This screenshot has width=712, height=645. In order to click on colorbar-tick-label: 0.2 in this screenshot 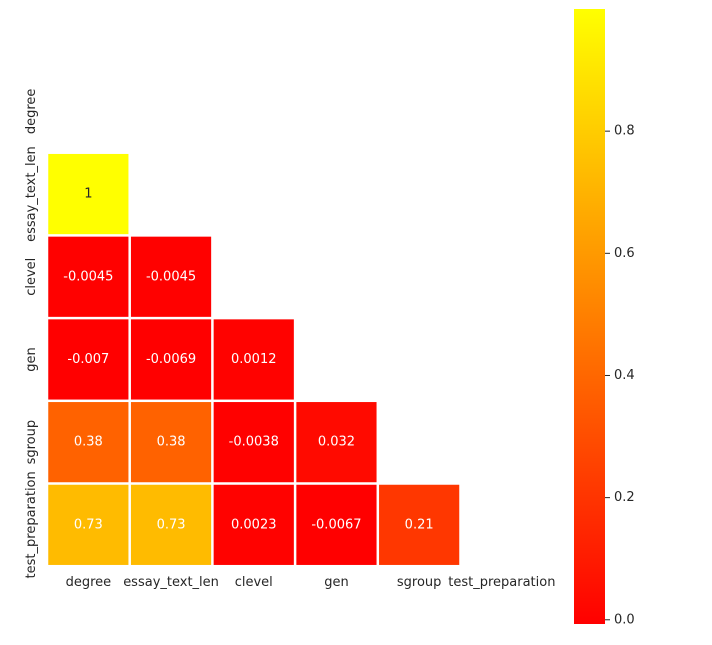, I will do `click(624, 497)`.